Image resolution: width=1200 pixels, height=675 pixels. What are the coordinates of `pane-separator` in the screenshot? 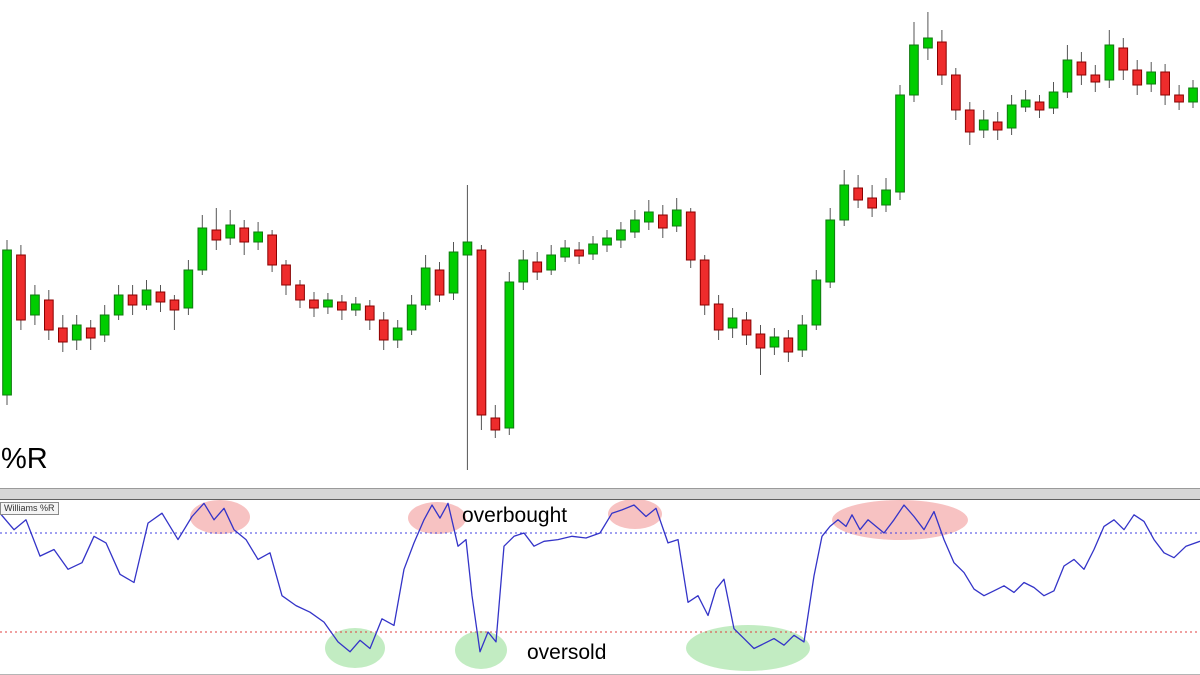 It's located at (600, 494).